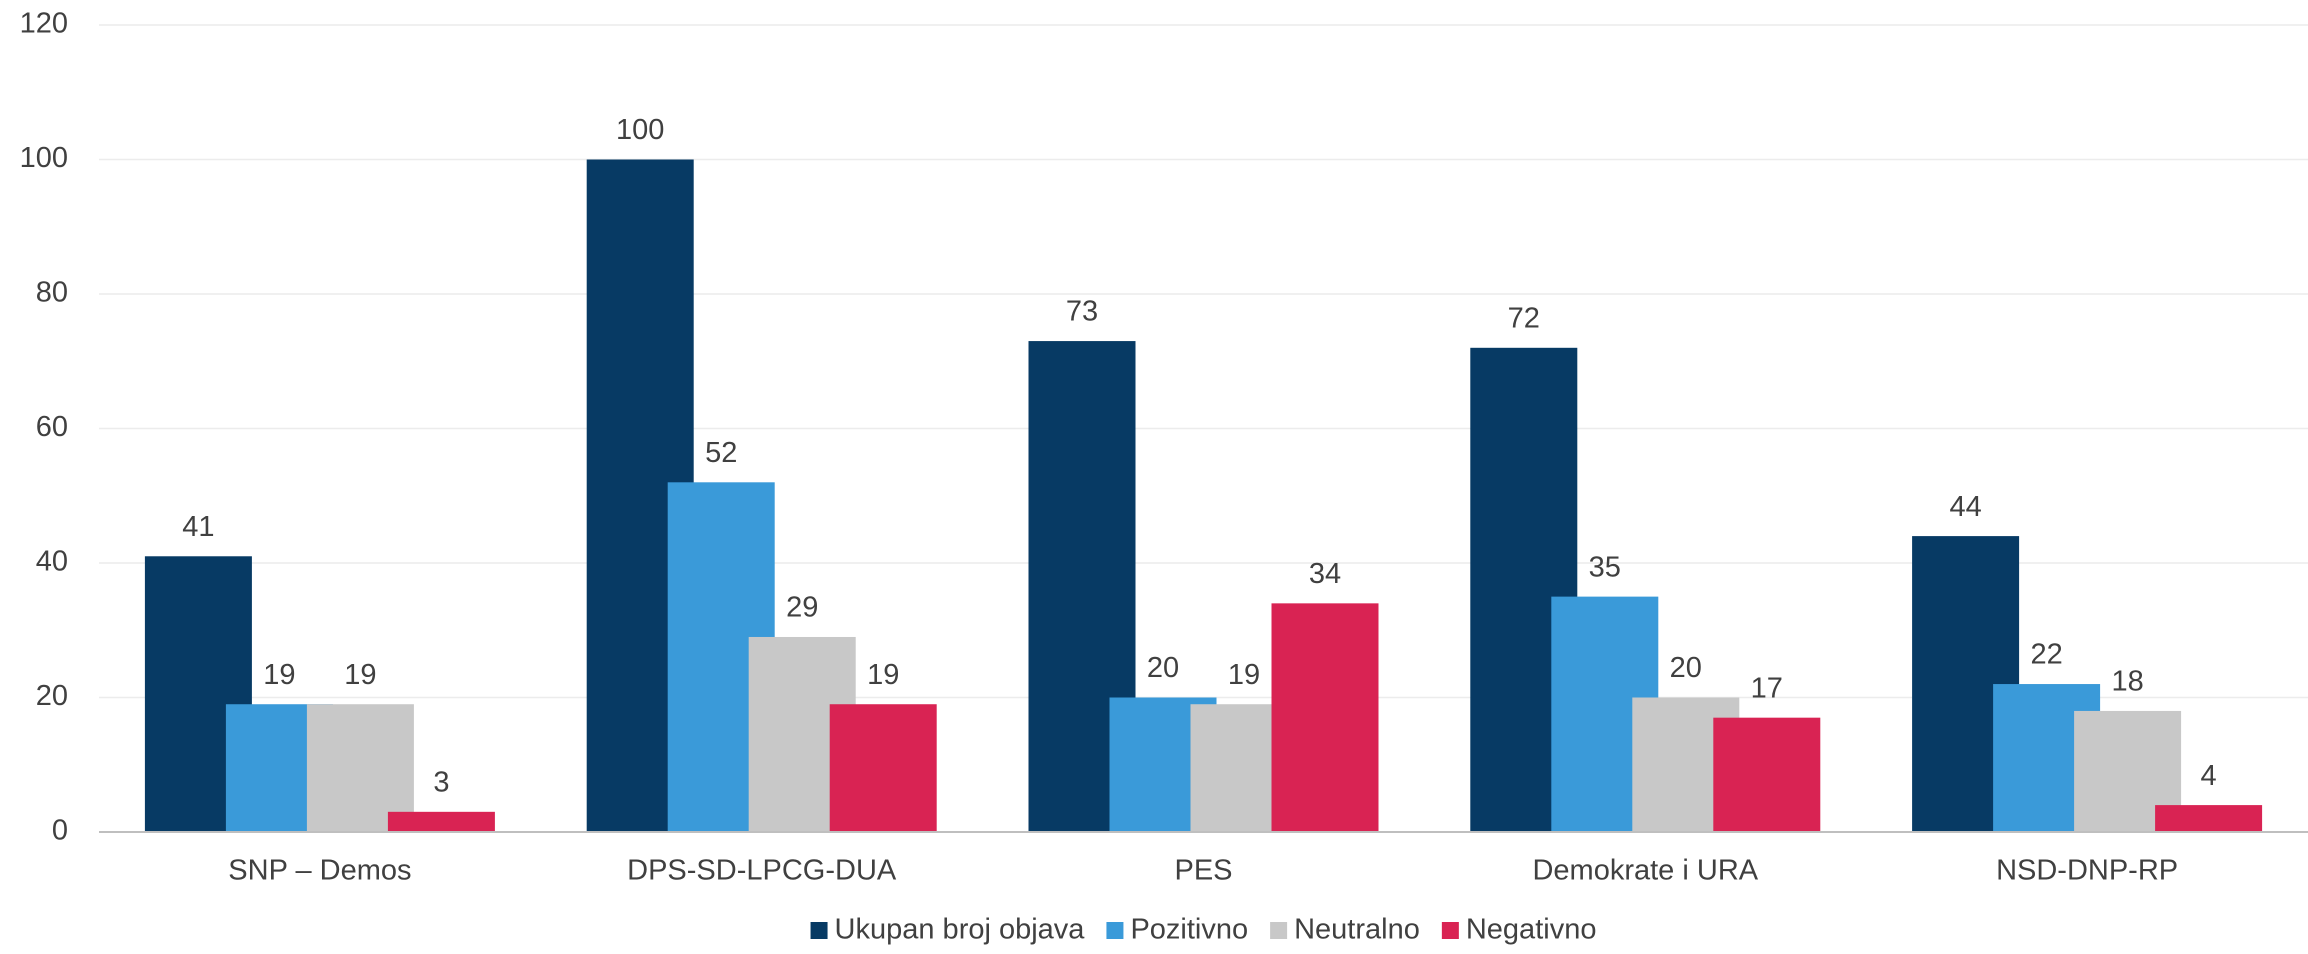 Image resolution: width=2308 pixels, height=954 pixels. What do you see at coordinates (441, 782) in the screenshot?
I see `data-label: 3` at bounding box center [441, 782].